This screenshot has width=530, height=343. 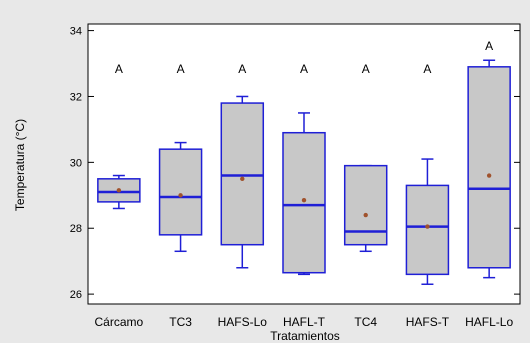 What do you see at coordinates (304, 322) in the screenshot?
I see `x-tick-label: HAFL-T` at bounding box center [304, 322].